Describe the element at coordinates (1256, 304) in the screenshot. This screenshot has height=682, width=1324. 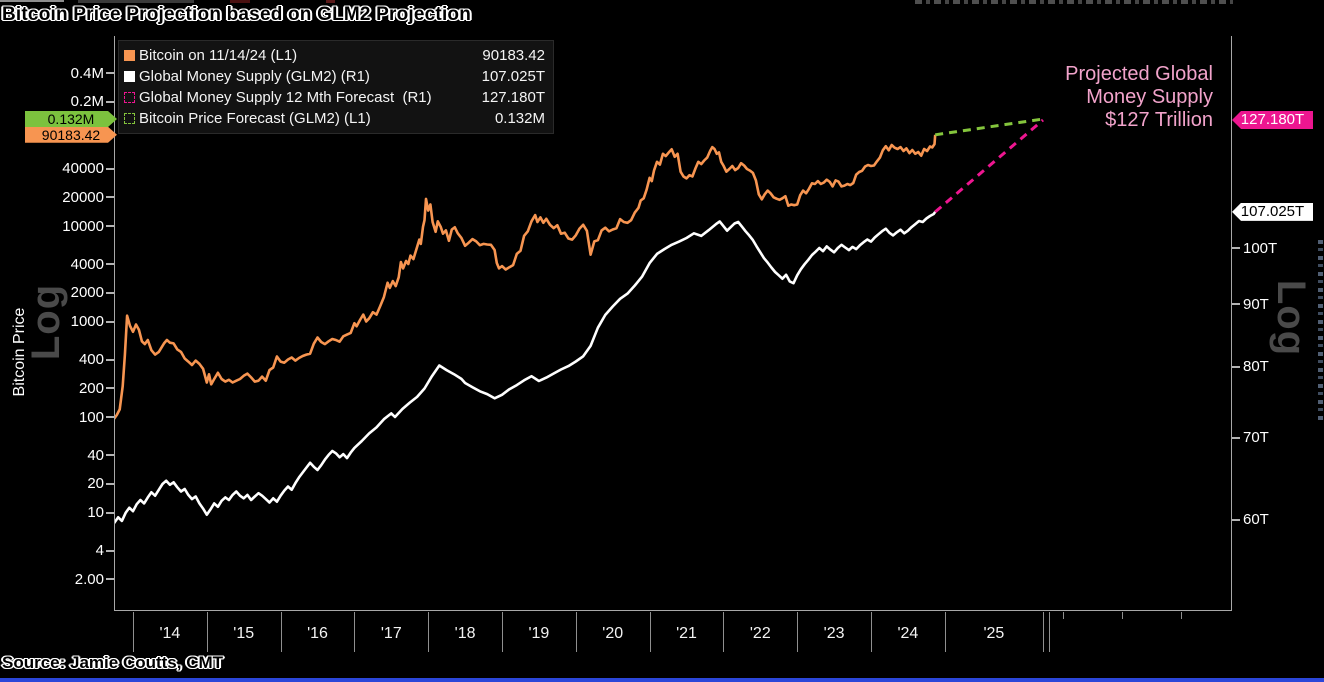
I see `tick-label: 90T` at that location.